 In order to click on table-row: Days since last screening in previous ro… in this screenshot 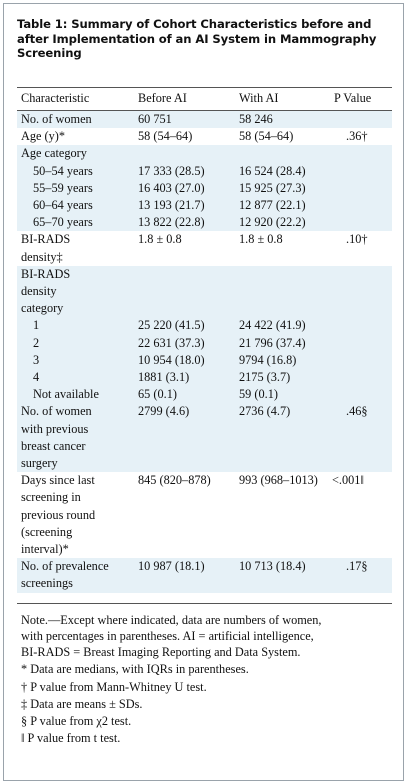, I will do `click(204, 515)`.